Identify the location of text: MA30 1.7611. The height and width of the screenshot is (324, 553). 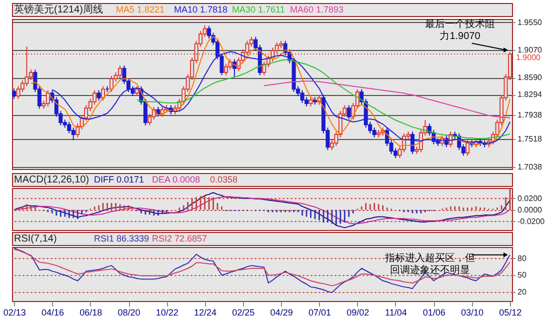
(258, 9).